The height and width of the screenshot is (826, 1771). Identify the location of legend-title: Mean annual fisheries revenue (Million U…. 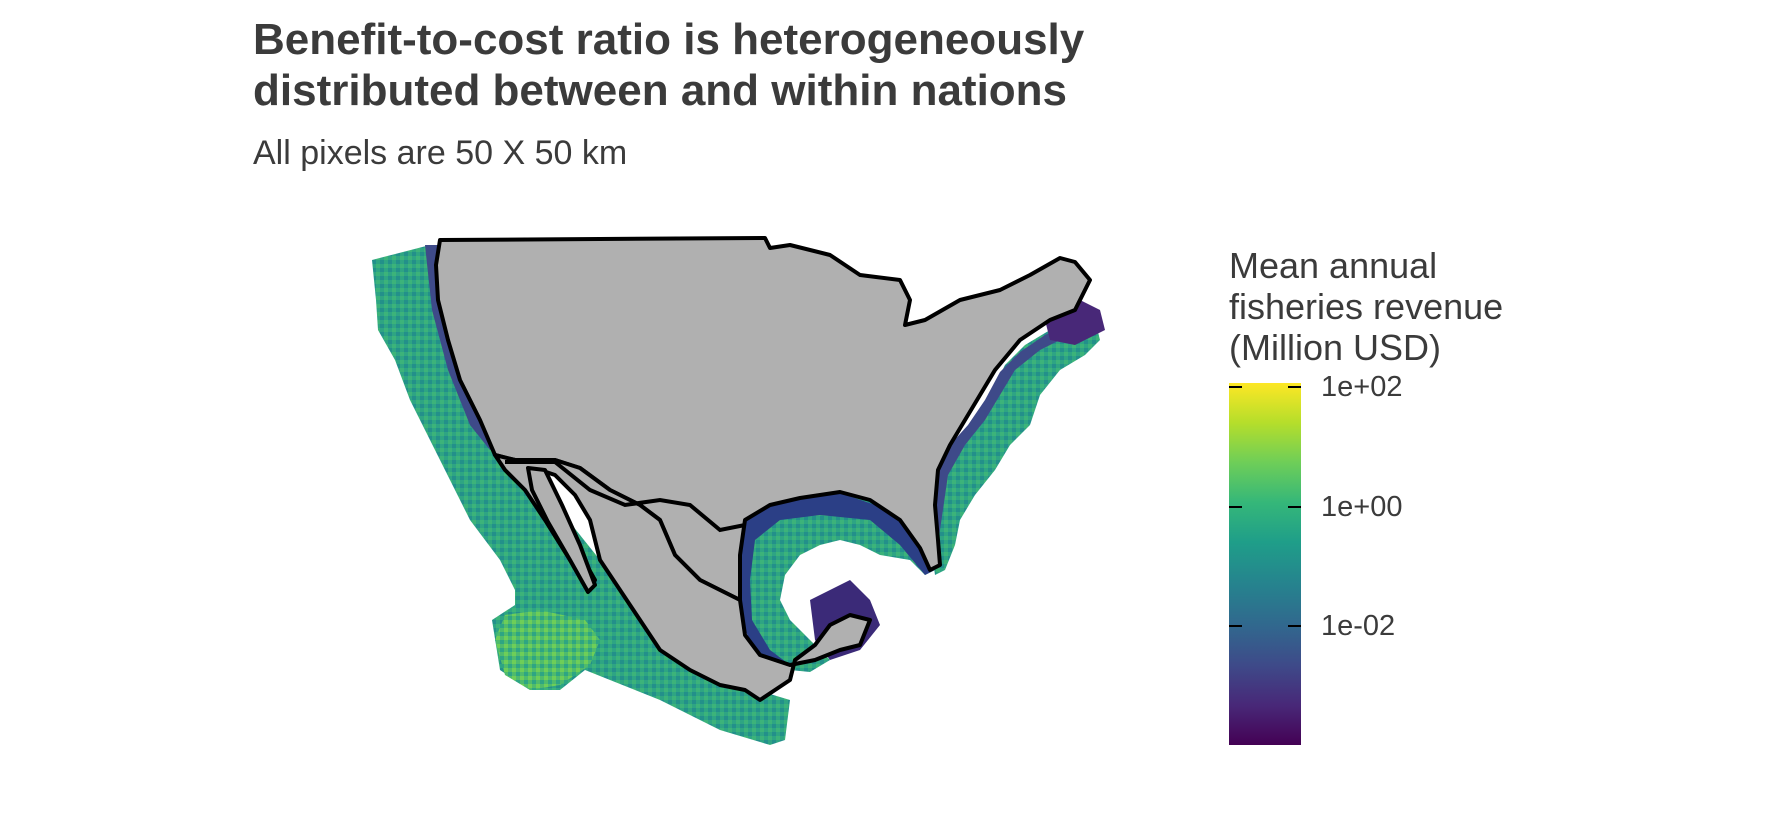
(1399, 306).